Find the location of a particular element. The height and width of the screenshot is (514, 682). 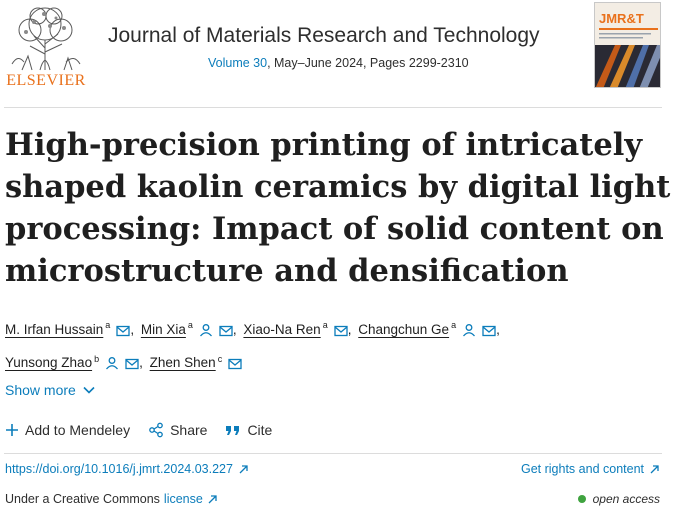

author-name-link: Yunsong Zhao is located at coordinates (49, 362).